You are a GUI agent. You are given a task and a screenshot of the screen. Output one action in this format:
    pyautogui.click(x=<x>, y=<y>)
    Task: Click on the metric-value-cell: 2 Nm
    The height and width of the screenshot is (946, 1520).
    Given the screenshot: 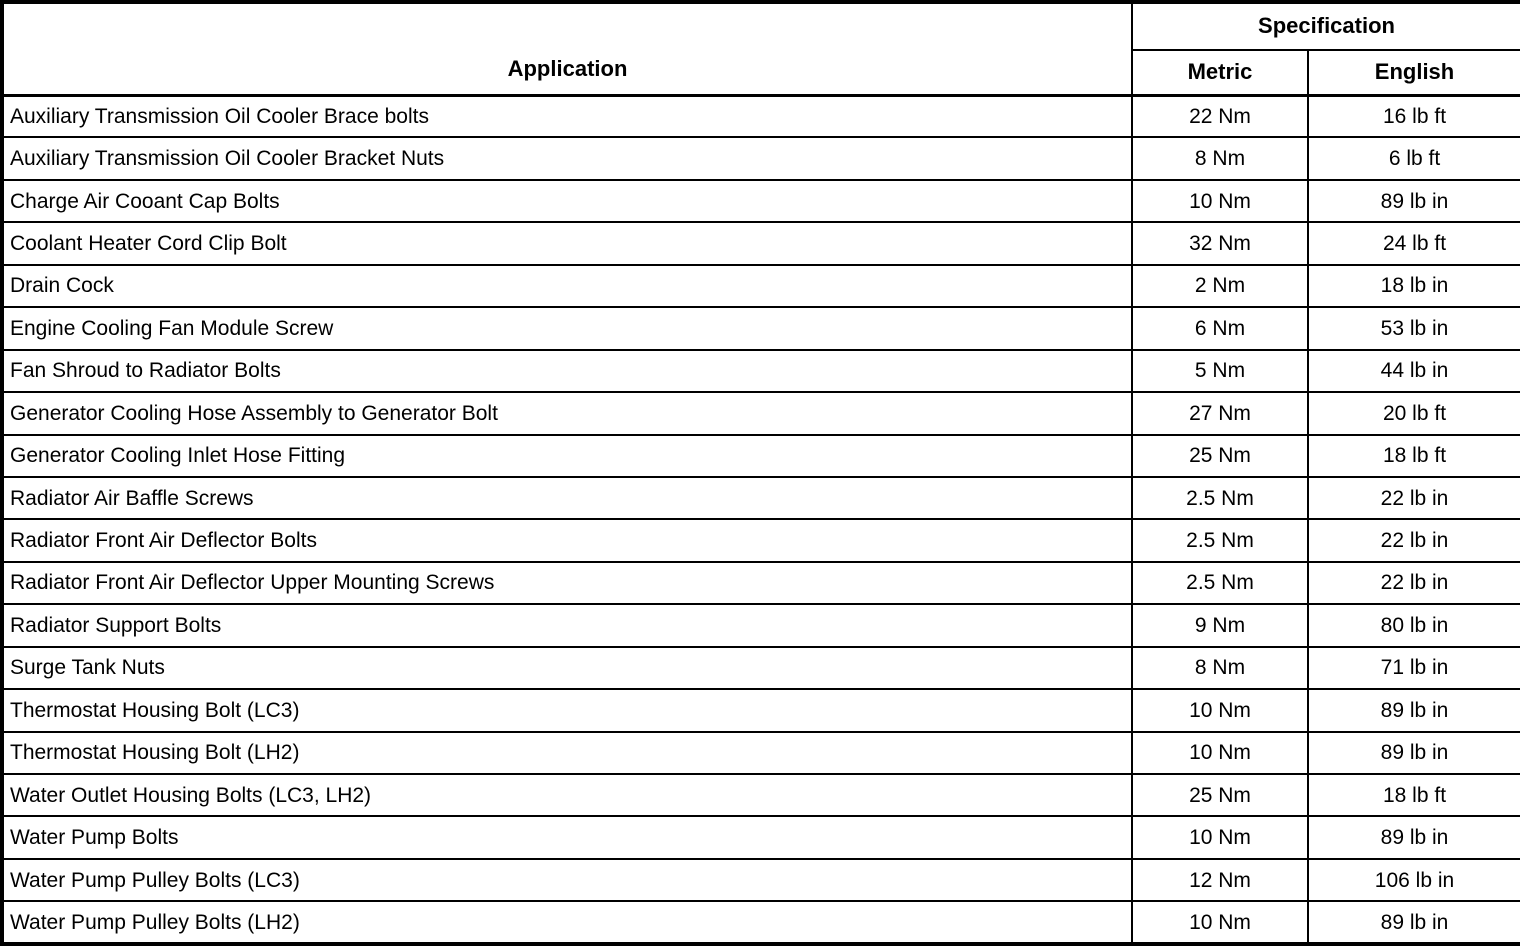 What is the action you would take?
    pyautogui.click(x=1220, y=286)
    